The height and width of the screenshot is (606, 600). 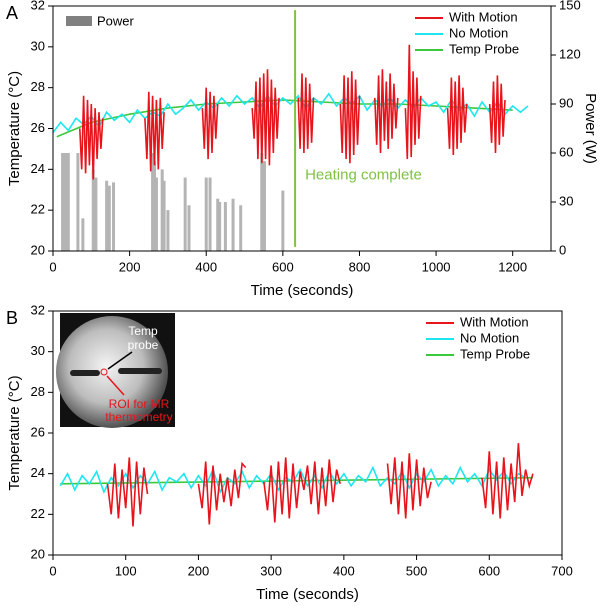 I want to click on y2-tick-label: 60, so click(x=566, y=151).